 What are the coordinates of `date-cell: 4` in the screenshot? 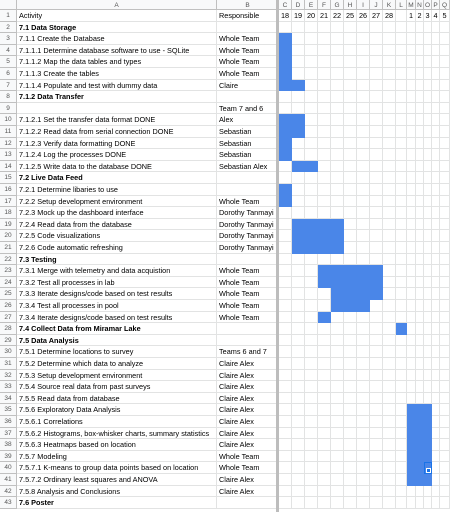 It's located at (436, 16).